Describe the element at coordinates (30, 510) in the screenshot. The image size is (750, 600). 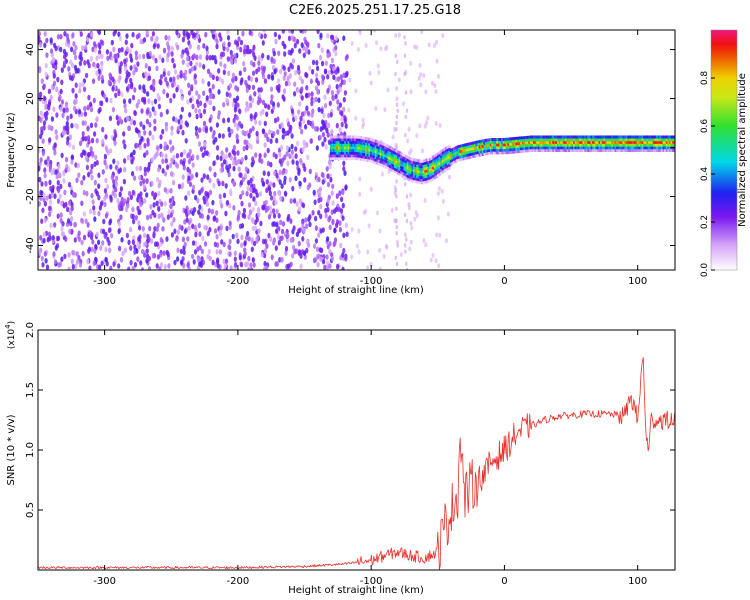
I see `snr-y-tick-label: 0.5` at that location.